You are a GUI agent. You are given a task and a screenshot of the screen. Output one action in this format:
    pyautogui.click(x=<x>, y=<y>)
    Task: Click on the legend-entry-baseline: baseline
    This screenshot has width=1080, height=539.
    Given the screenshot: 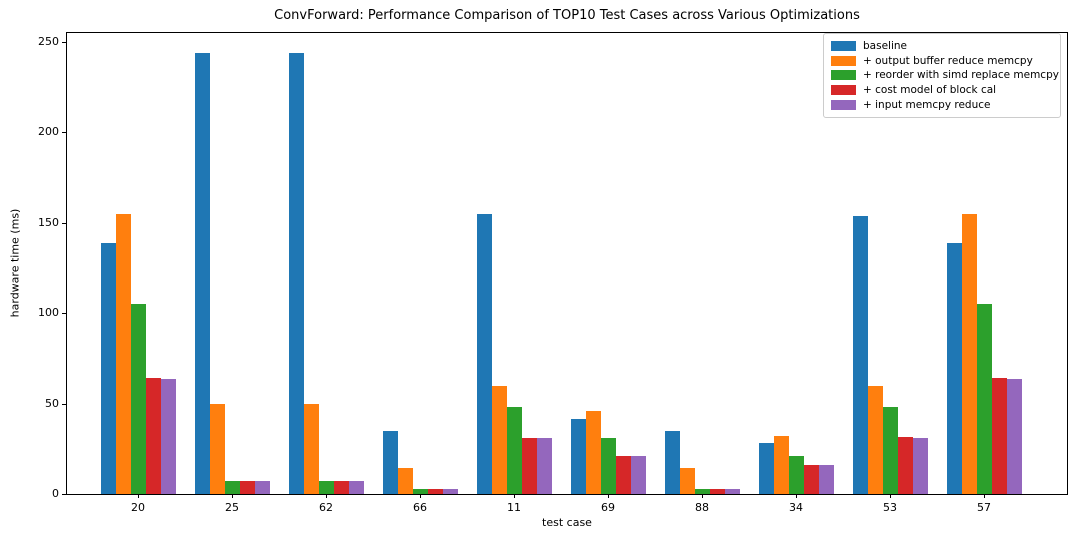 What is the action you would take?
    pyautogui.click(x=941, y=46)
    